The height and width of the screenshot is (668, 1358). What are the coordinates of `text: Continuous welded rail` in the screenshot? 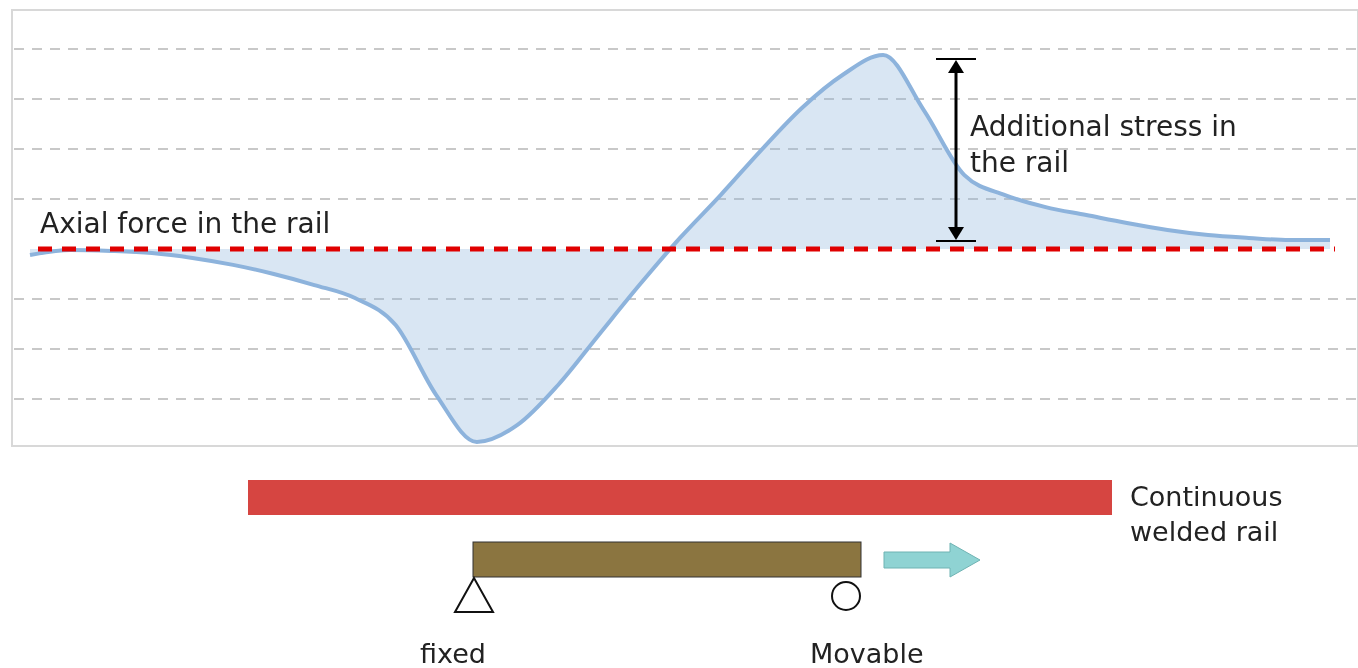 It's located at (1206, 514).